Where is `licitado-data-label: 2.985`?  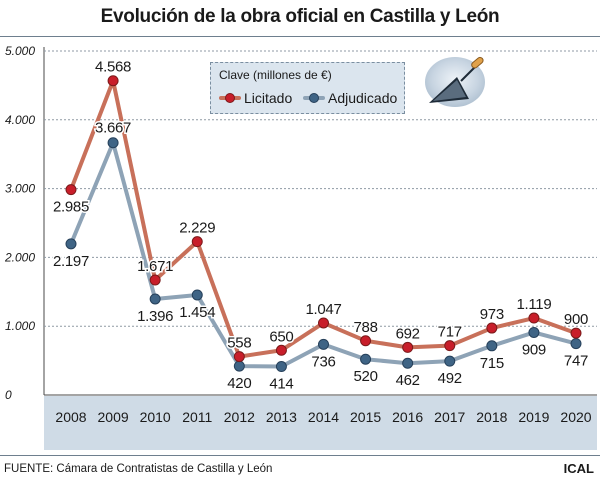 licitado-data-label: 2.985 is located at coordinates (71, 207).